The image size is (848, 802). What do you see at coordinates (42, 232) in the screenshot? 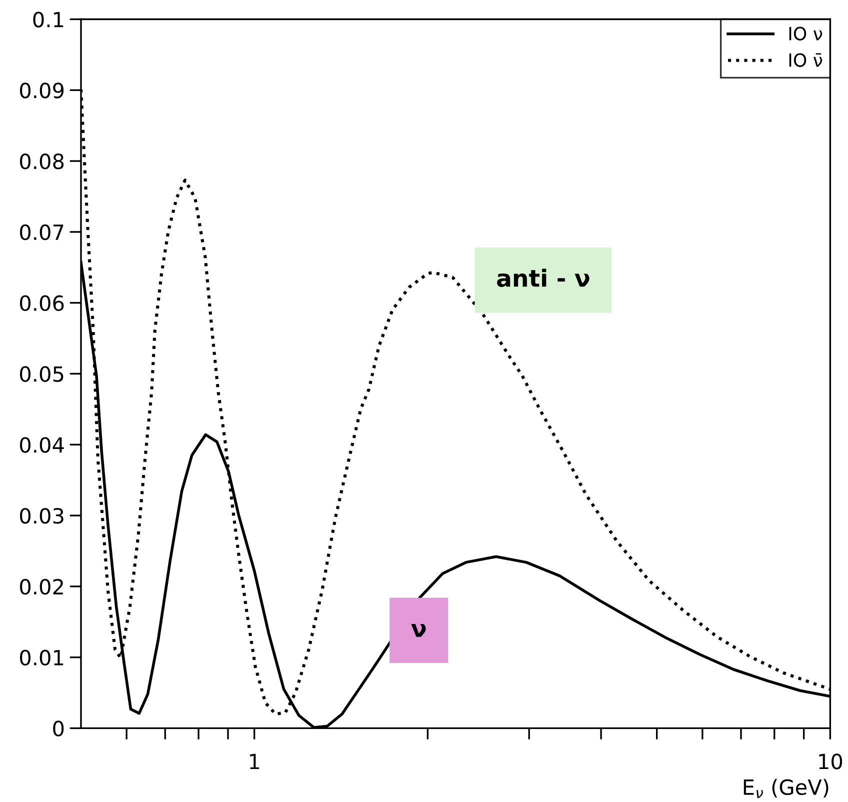
I see `y-tick-label: 0.07` at bounding box center [42, 232].